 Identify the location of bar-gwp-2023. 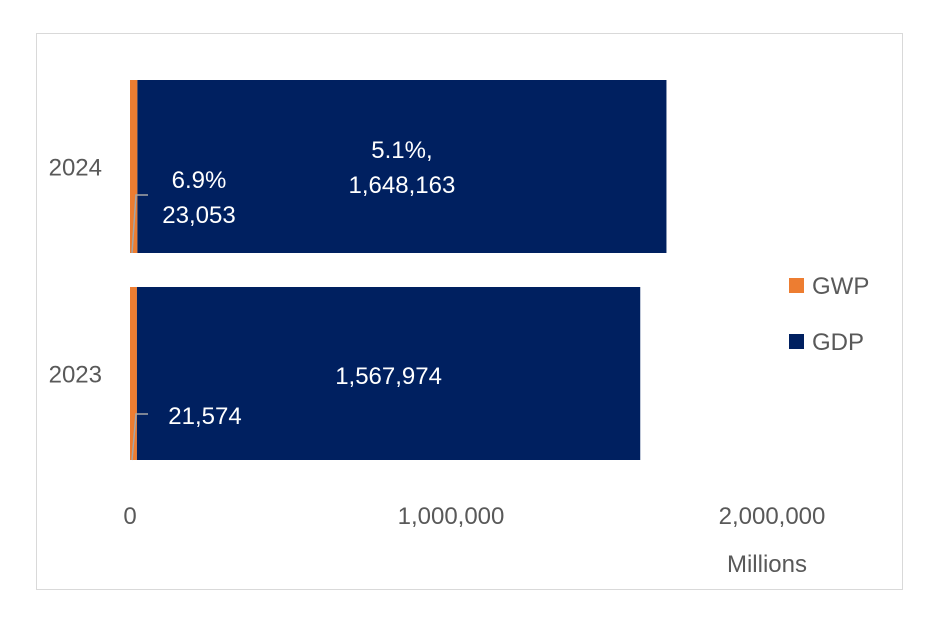
(133, 373).